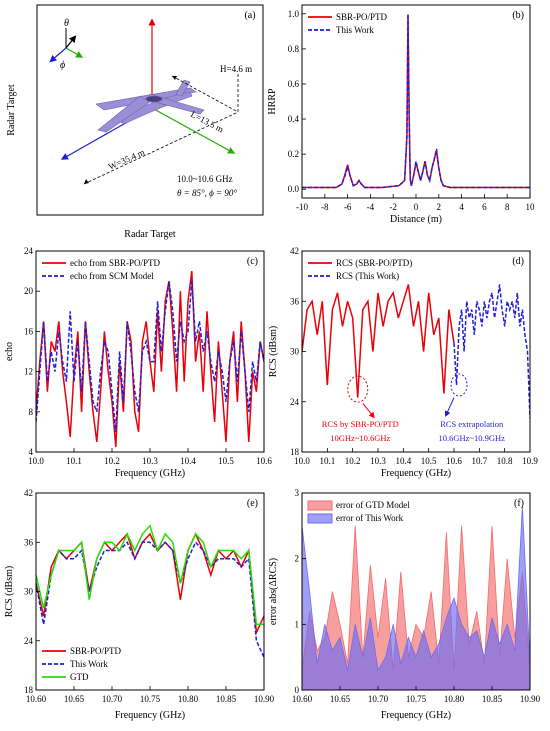  I want to click on y-axis, so click(193, 130).